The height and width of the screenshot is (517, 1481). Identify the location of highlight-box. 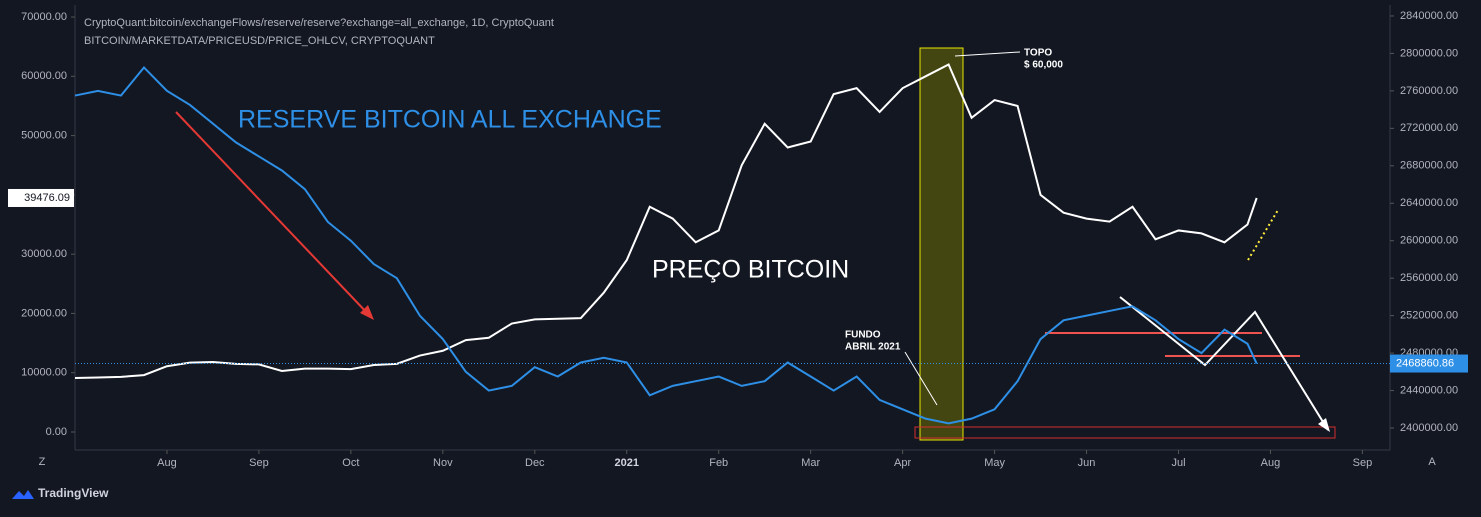
(941, 244).